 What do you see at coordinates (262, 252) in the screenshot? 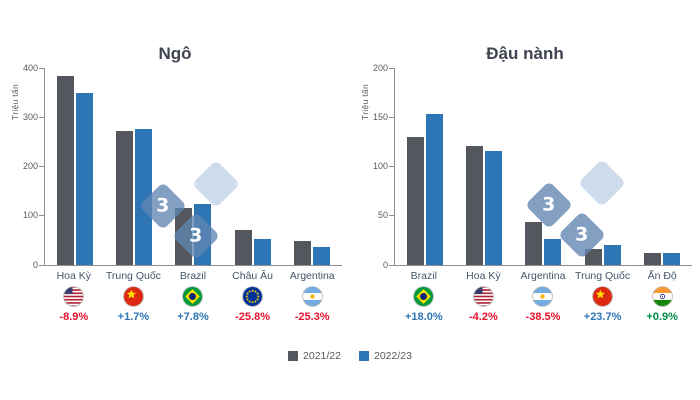
I see `bar-2022/23-Châu Âu` at bounding box center [262, 252].